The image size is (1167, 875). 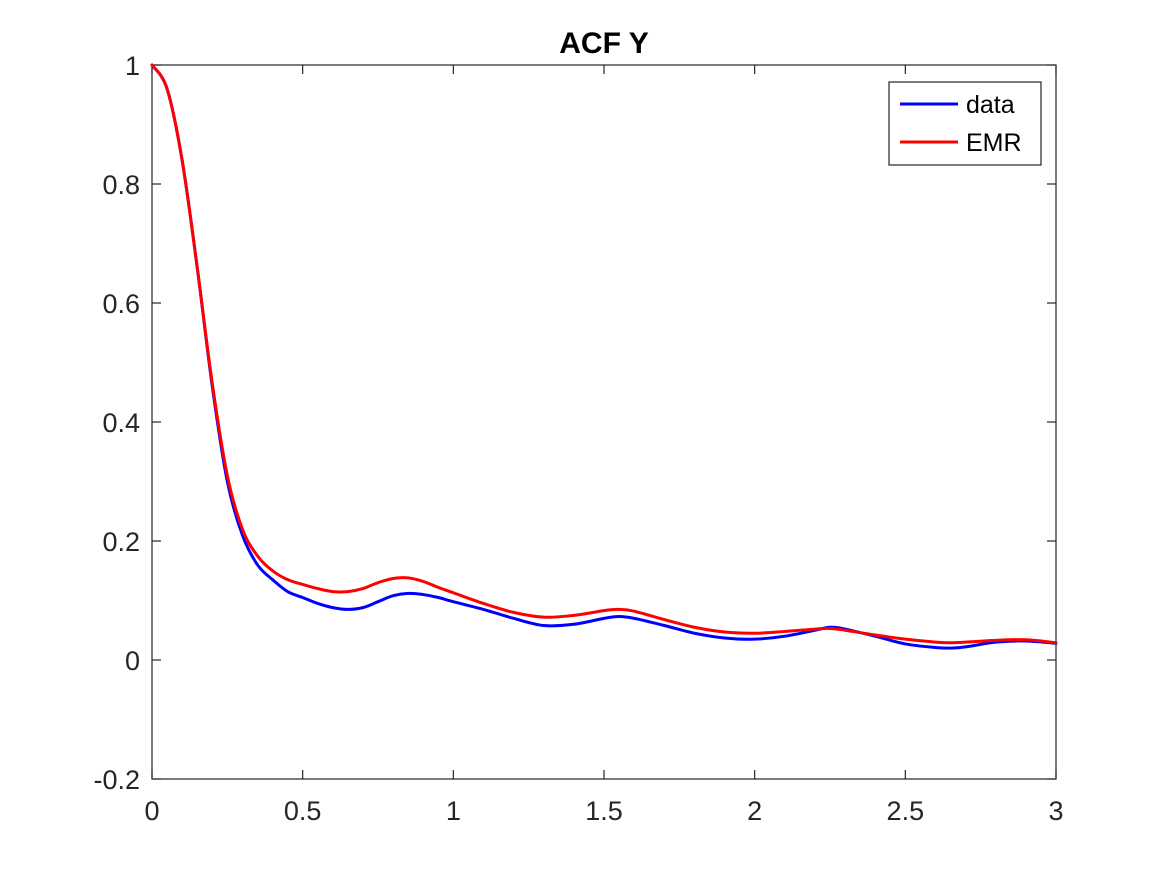 I want to click on y-tick-label: -0.2, so click(x=116, y=780).